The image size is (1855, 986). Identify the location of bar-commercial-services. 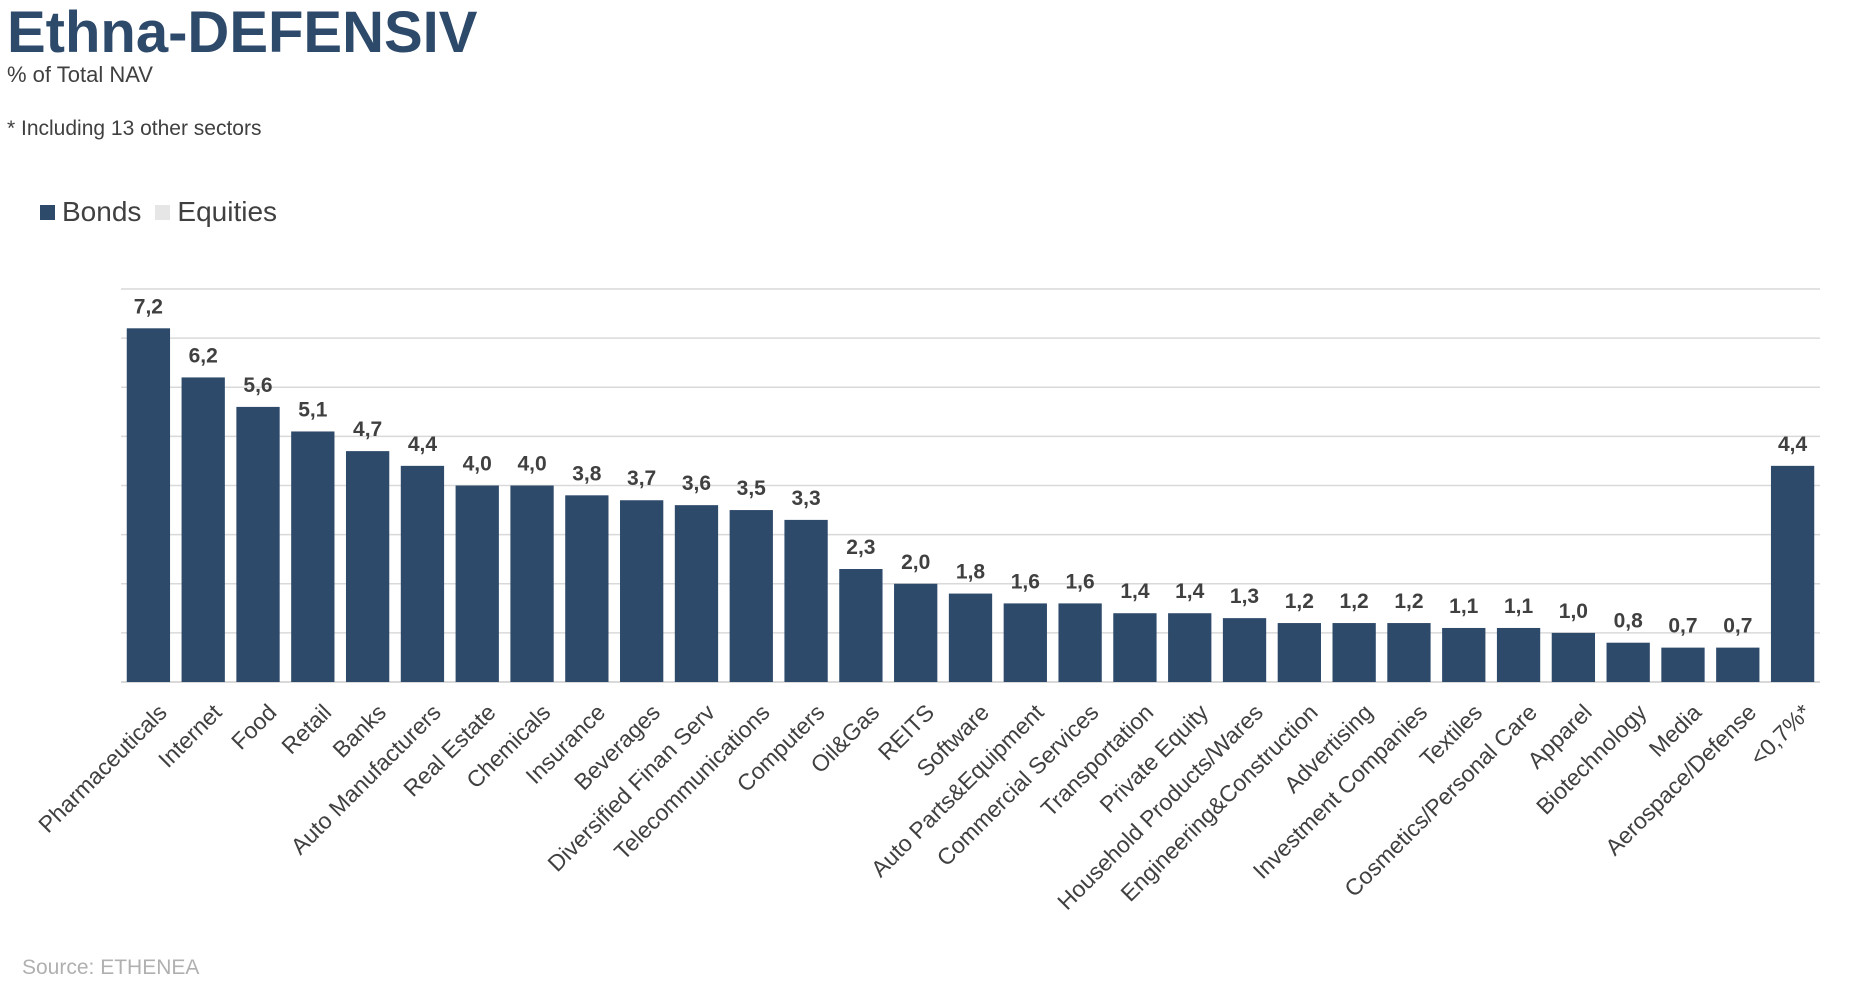
(1080, 642).